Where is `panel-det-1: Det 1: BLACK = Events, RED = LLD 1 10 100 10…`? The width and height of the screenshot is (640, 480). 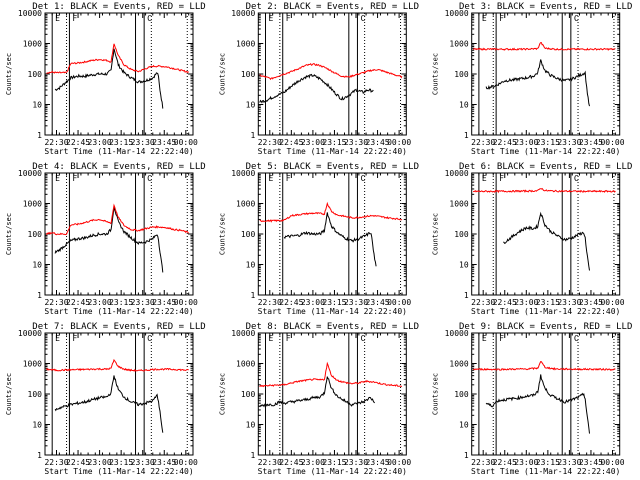
panel-det-1: Det 1: BLACK = Events, RED = LLD 1 10 100 10… is located at coordinates (105, 79).